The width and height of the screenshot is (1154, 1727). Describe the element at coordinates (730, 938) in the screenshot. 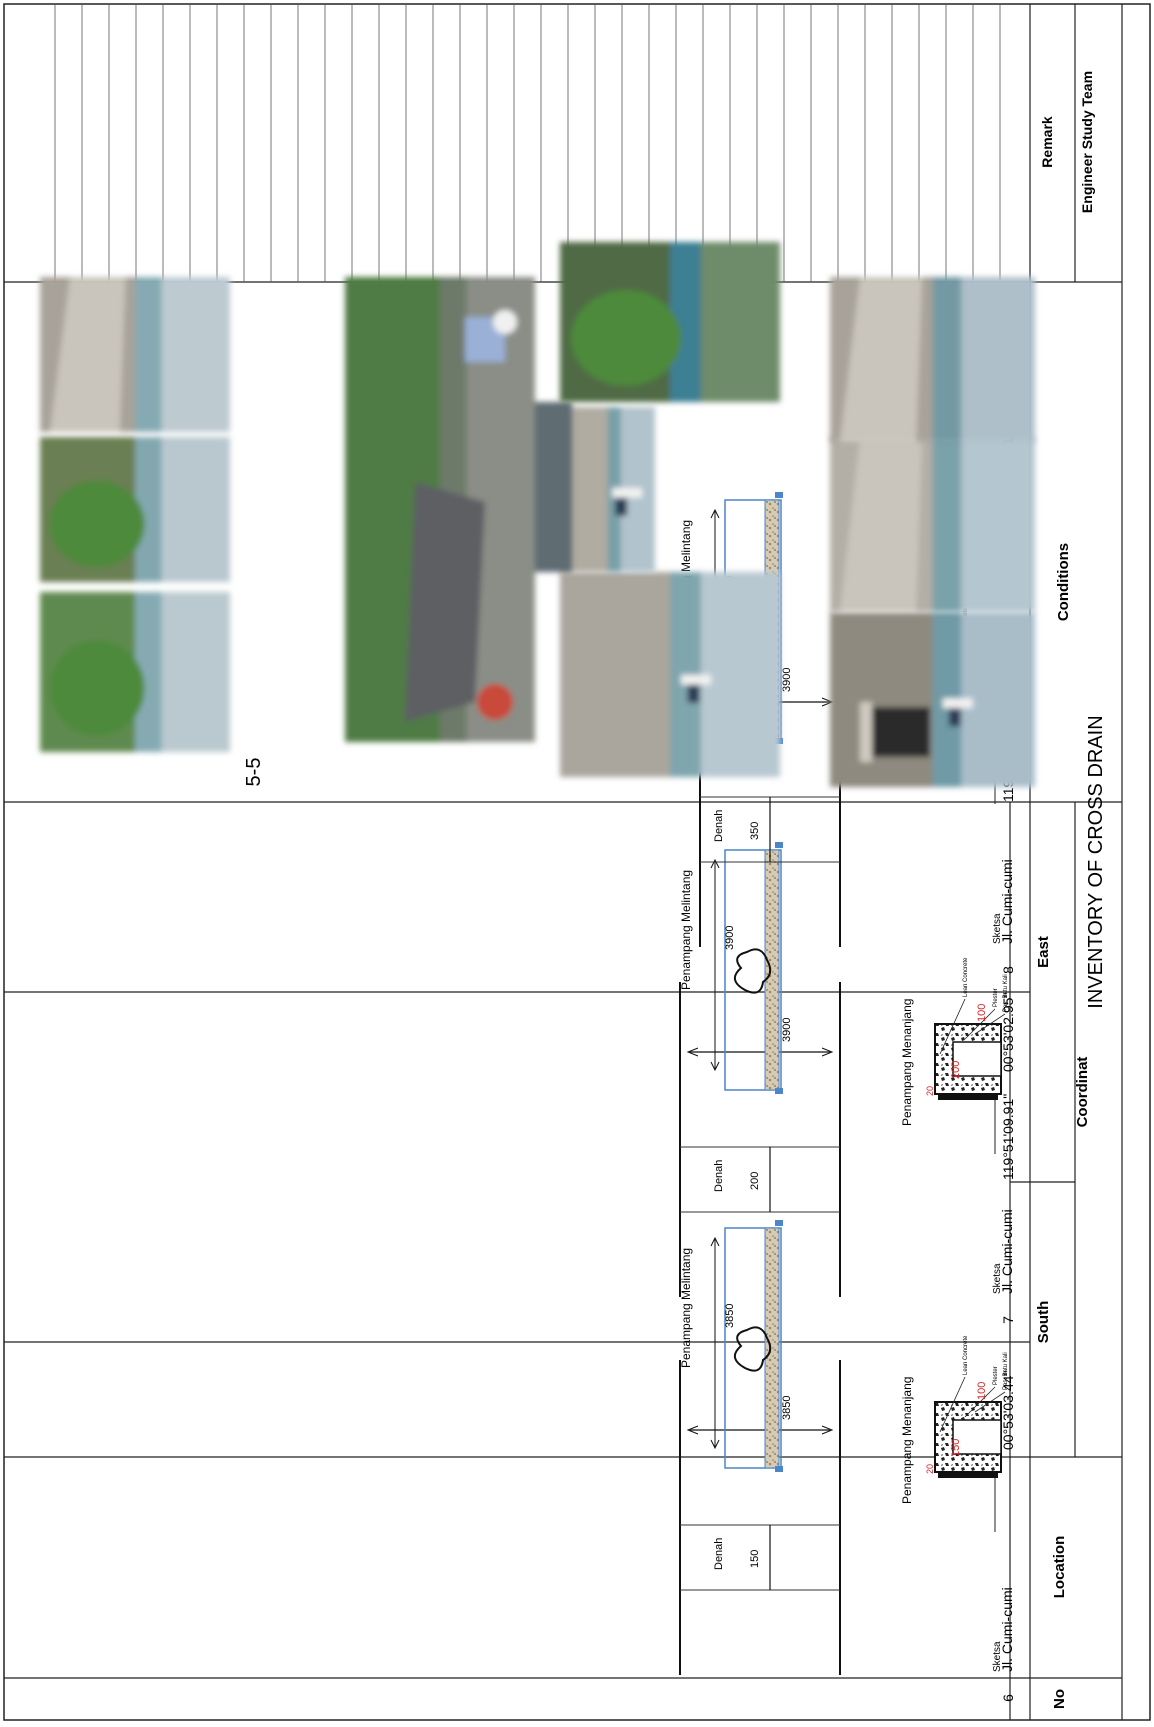

I see `cross-length-dim: 3900` at that location.